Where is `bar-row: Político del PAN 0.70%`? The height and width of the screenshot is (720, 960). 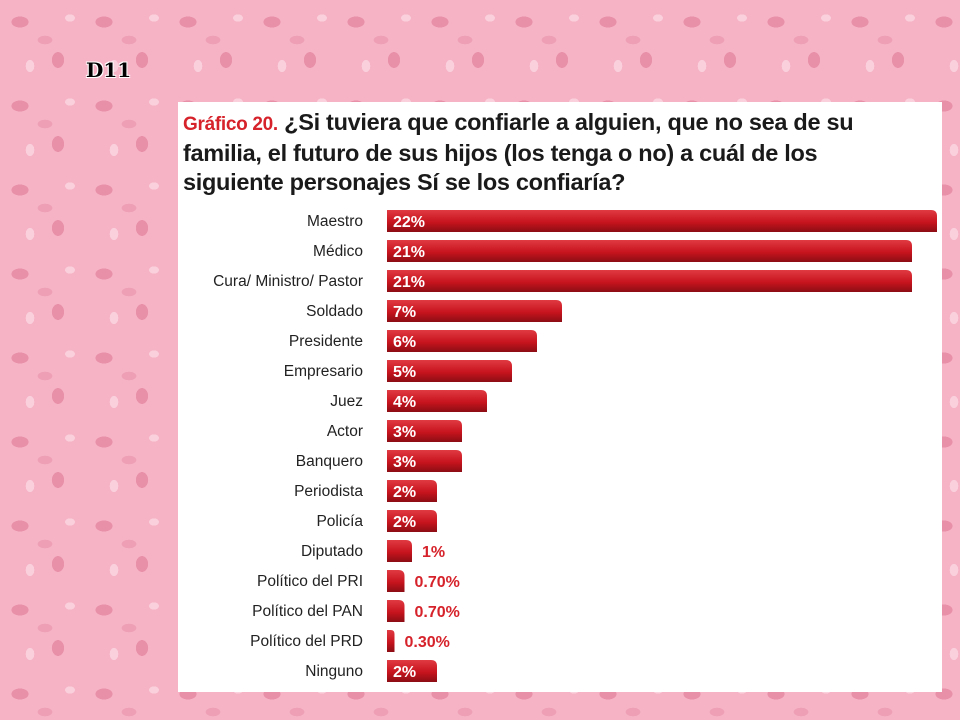 bar-row: Político del PAN 0.70% is located at coordinates (356, 611).